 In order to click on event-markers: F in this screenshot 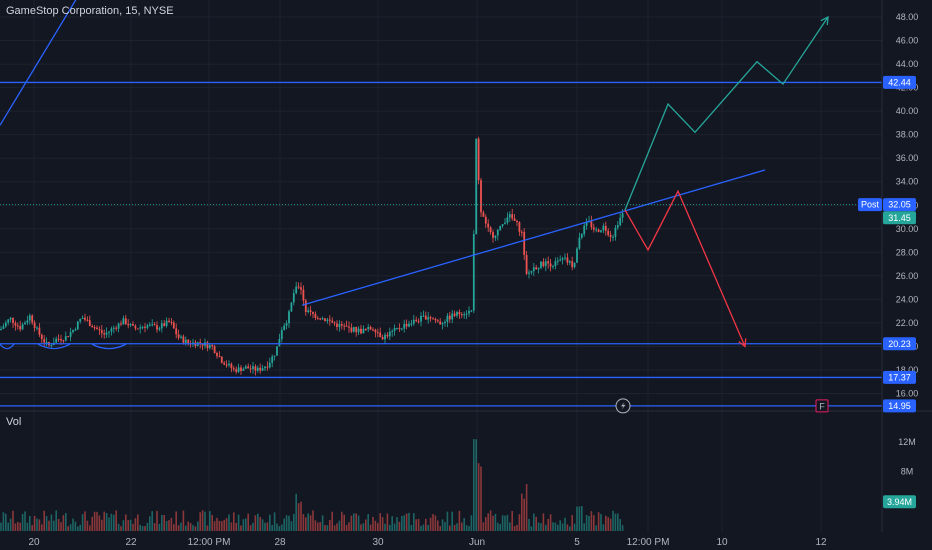, I will do `click(722, 406)`.